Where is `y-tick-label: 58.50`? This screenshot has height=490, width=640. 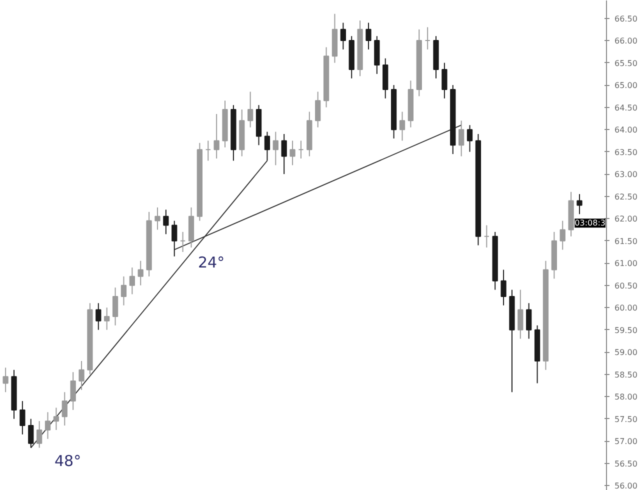 y-tick-label: 58.50 is located at coordinates (626, 375).